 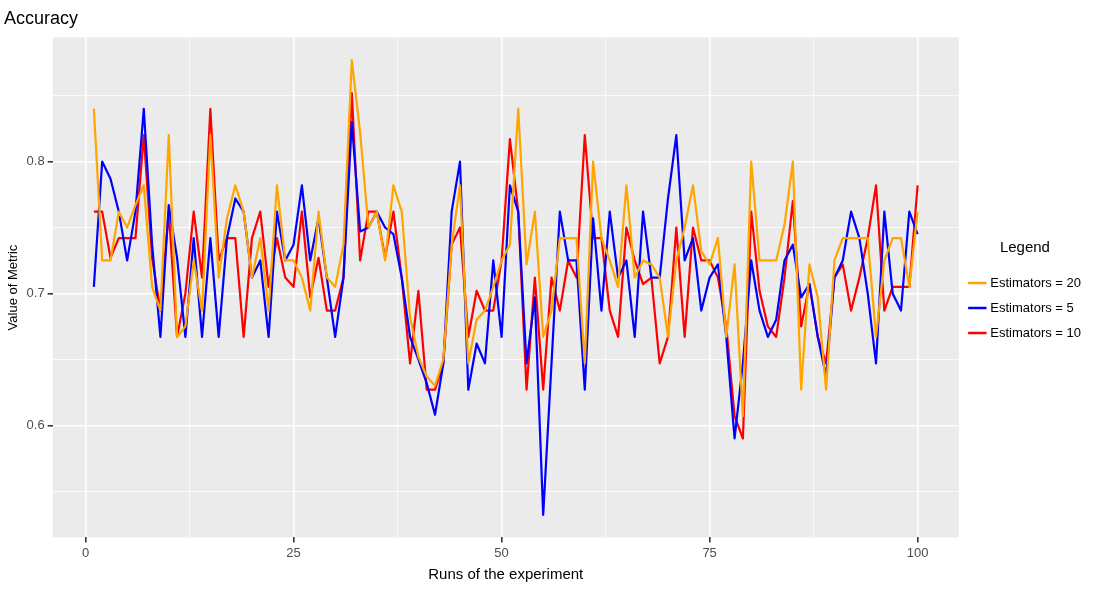 What do you see at coordinates (709, 552) in the screenshot?
I see `x-tick-label: 75` at bounding box center [709, 552].